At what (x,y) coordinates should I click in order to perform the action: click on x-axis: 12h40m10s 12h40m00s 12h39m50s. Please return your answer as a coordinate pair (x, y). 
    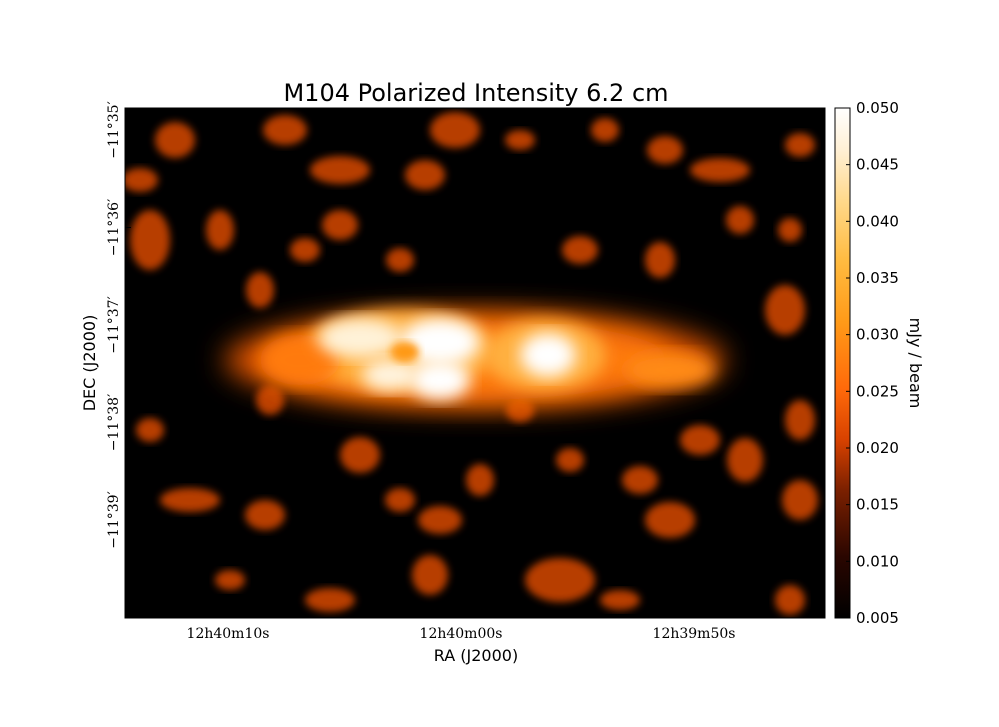
    Looking at the image, I should click on (461, 627).